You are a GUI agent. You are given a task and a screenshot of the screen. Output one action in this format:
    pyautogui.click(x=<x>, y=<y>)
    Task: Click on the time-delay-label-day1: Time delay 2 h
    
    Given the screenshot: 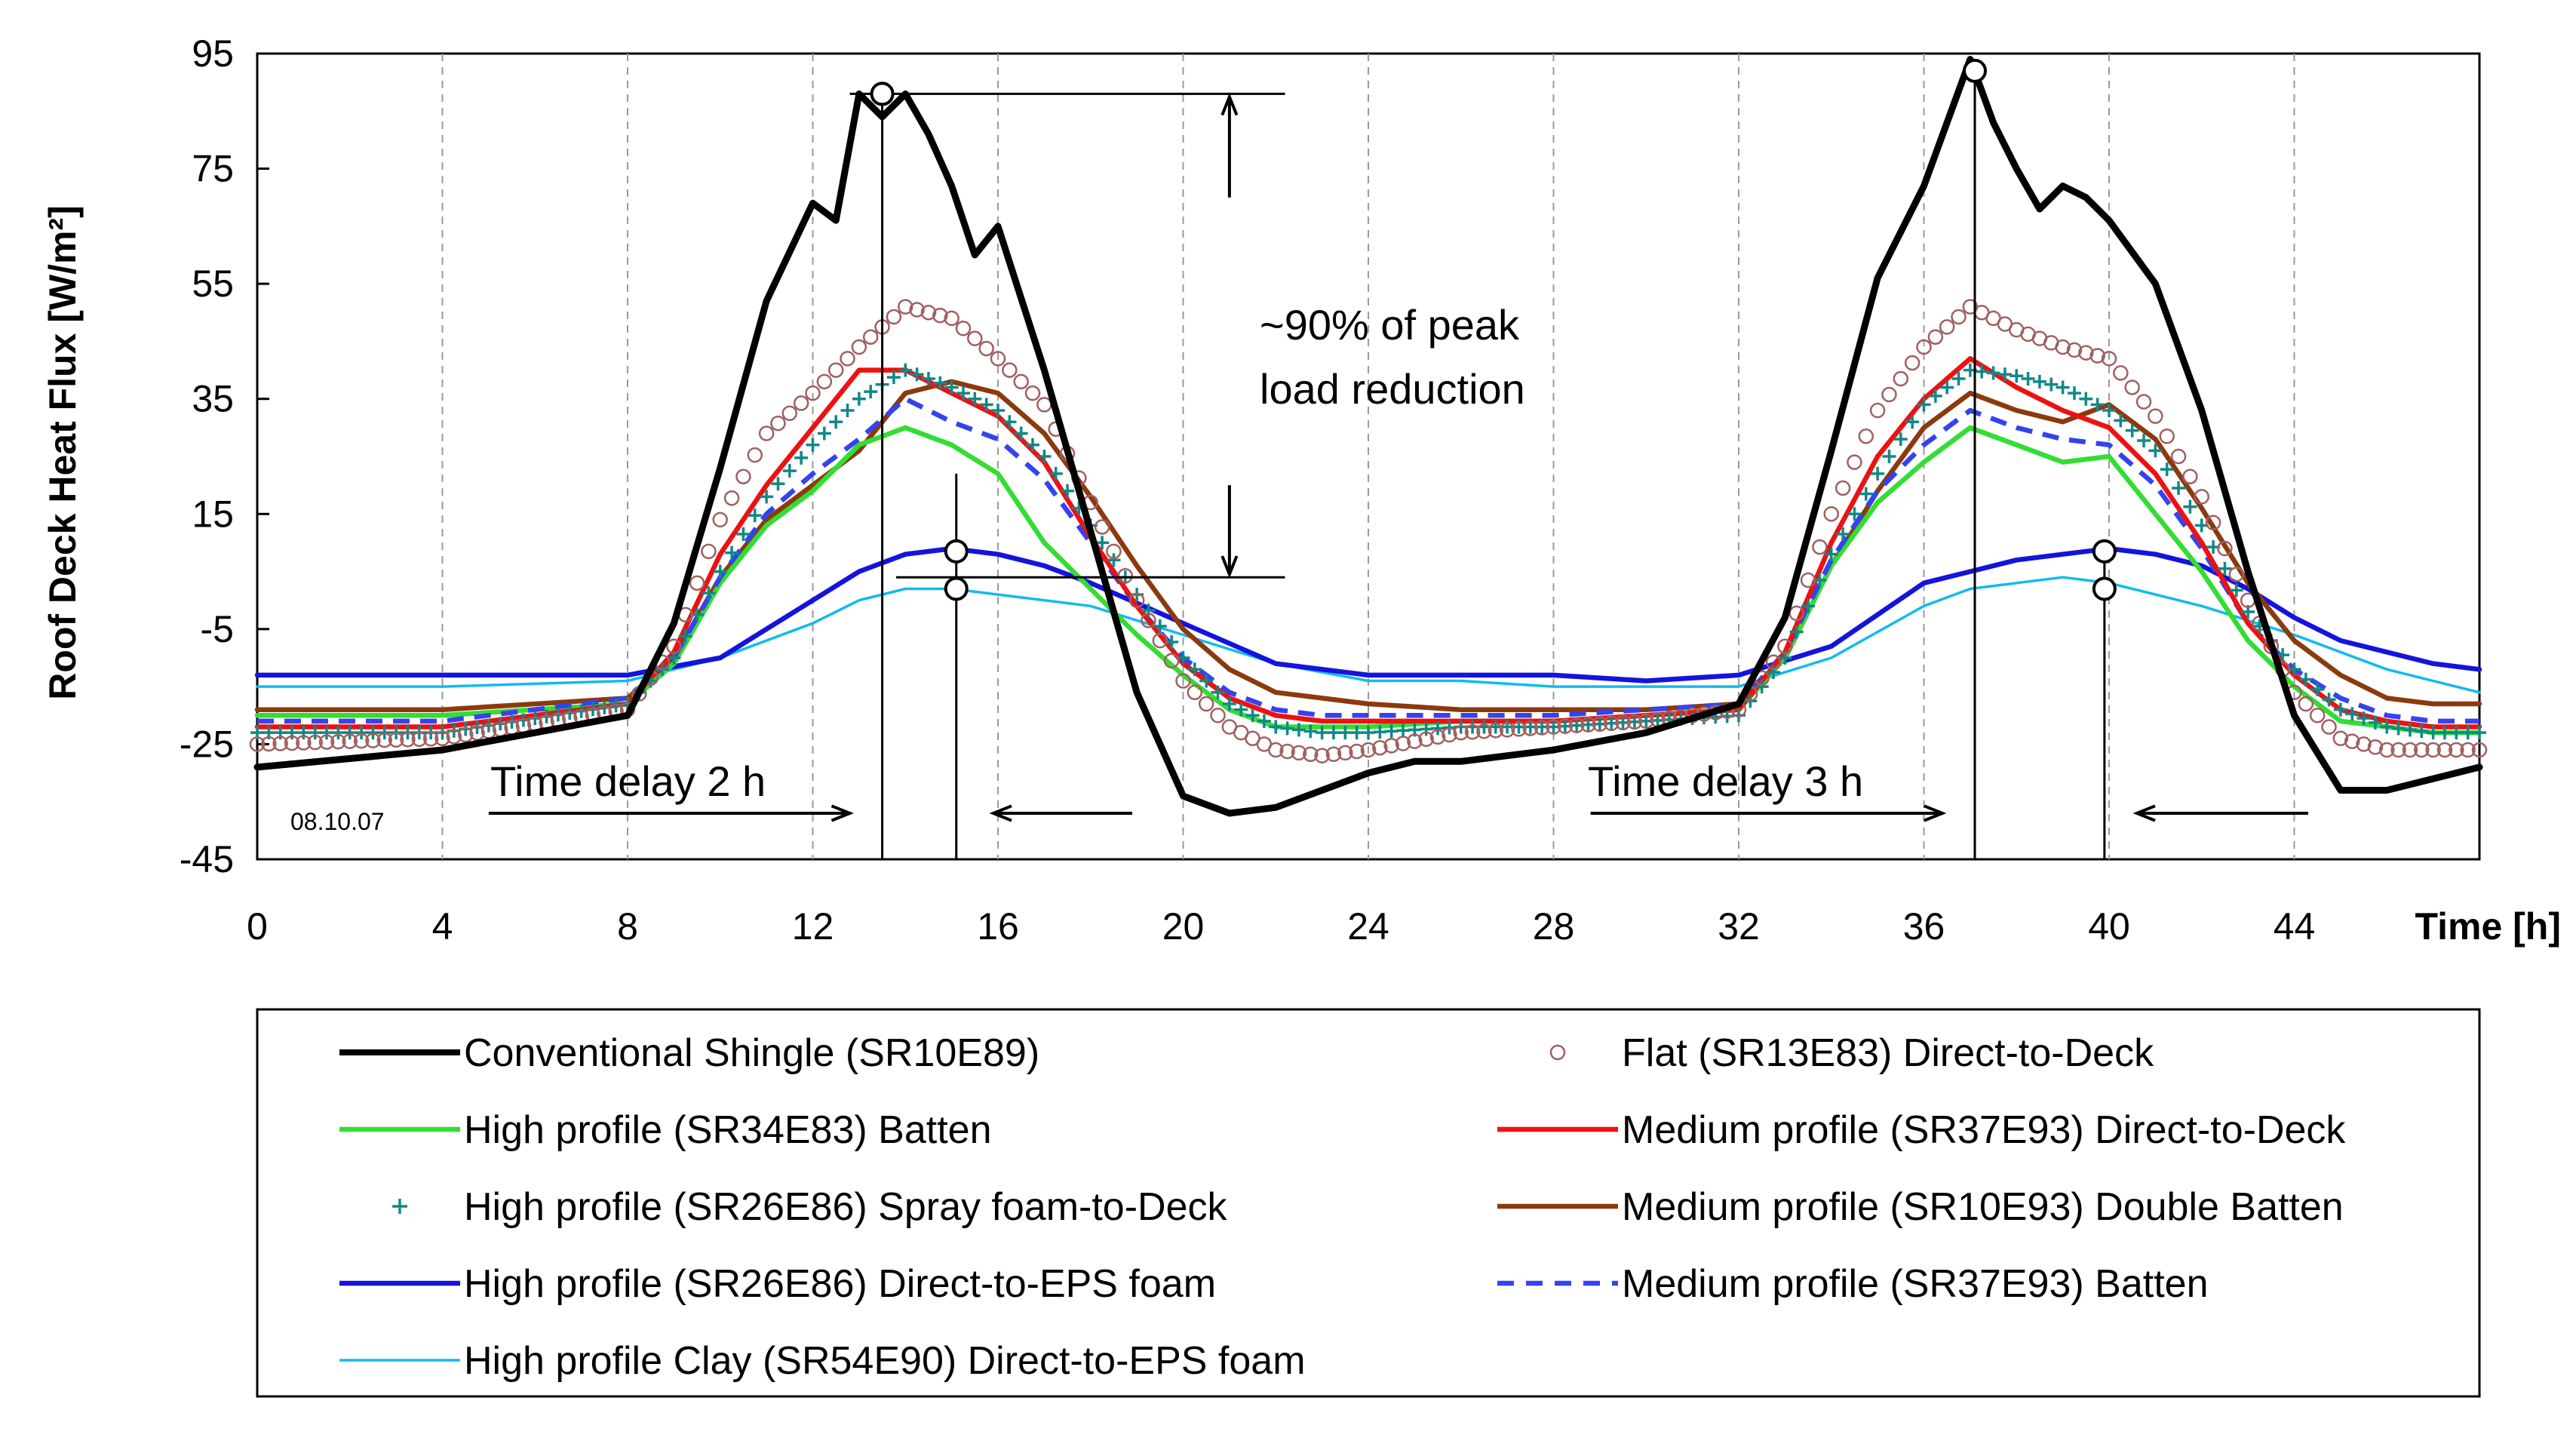 What is the action you would take?
    pyautogui.click(x=628, y=781)
    